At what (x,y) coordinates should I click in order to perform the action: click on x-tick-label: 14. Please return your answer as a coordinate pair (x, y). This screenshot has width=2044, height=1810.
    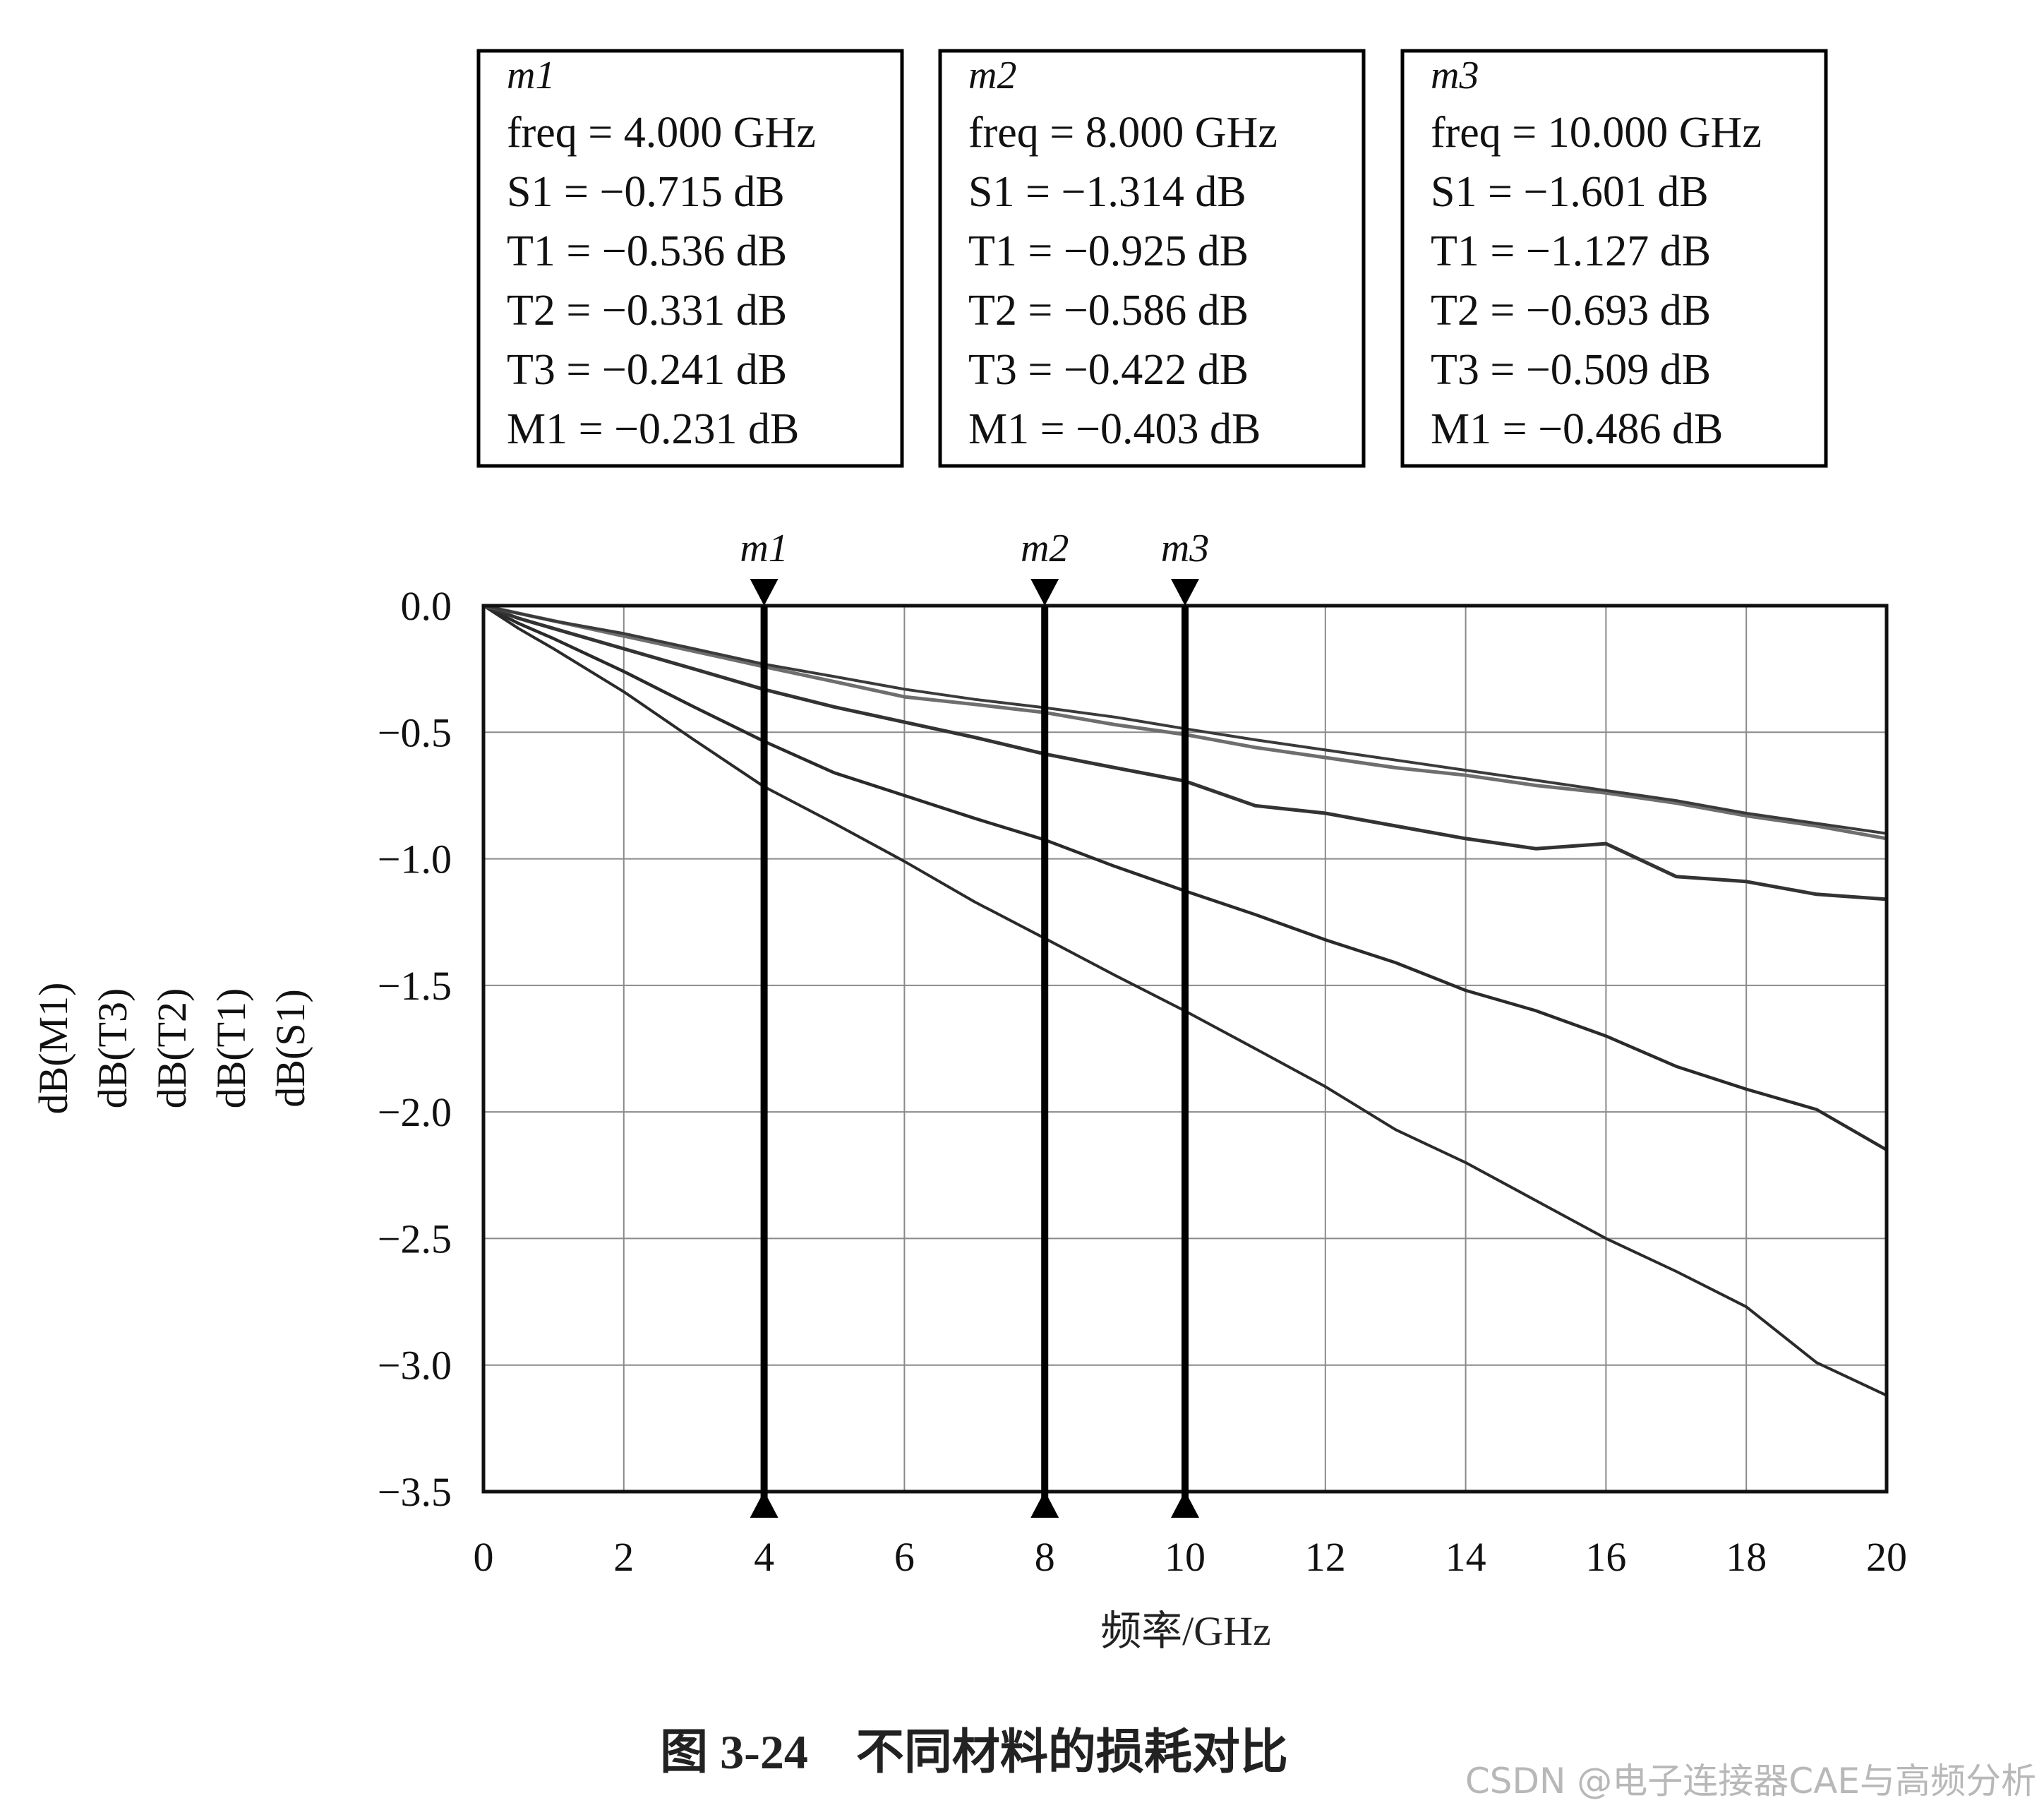
    Looking at the image, I should click on (1465, 1557).